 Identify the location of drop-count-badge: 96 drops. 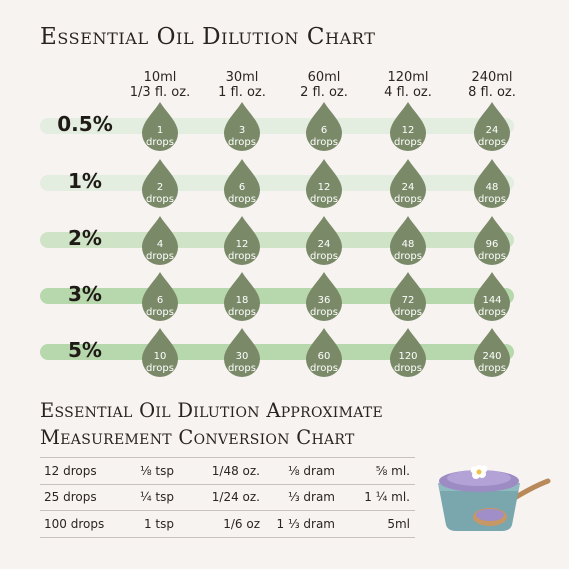
(492, 239).